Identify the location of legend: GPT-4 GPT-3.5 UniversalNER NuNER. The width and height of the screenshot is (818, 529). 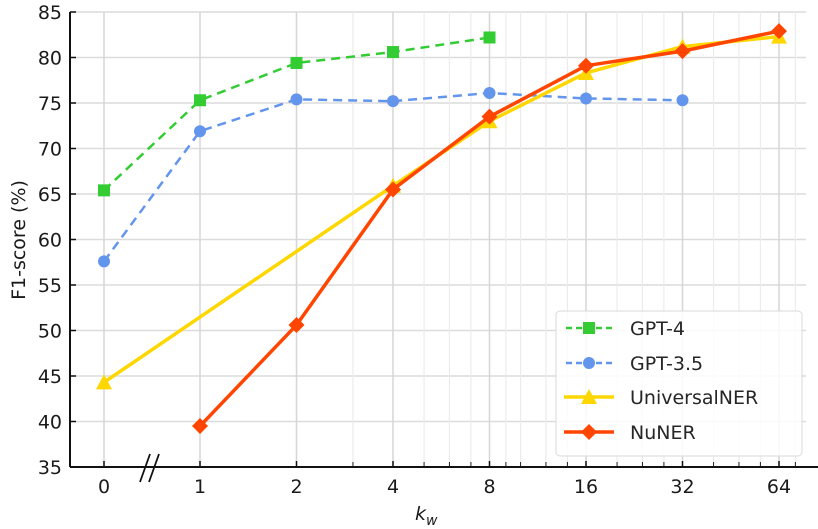
(679, 383).